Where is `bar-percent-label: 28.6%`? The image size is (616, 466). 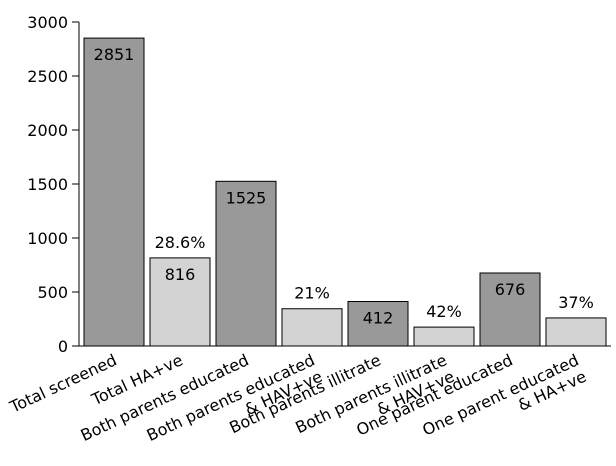 bar-percent-label: 28.6% is located at coordinates (180, 242).